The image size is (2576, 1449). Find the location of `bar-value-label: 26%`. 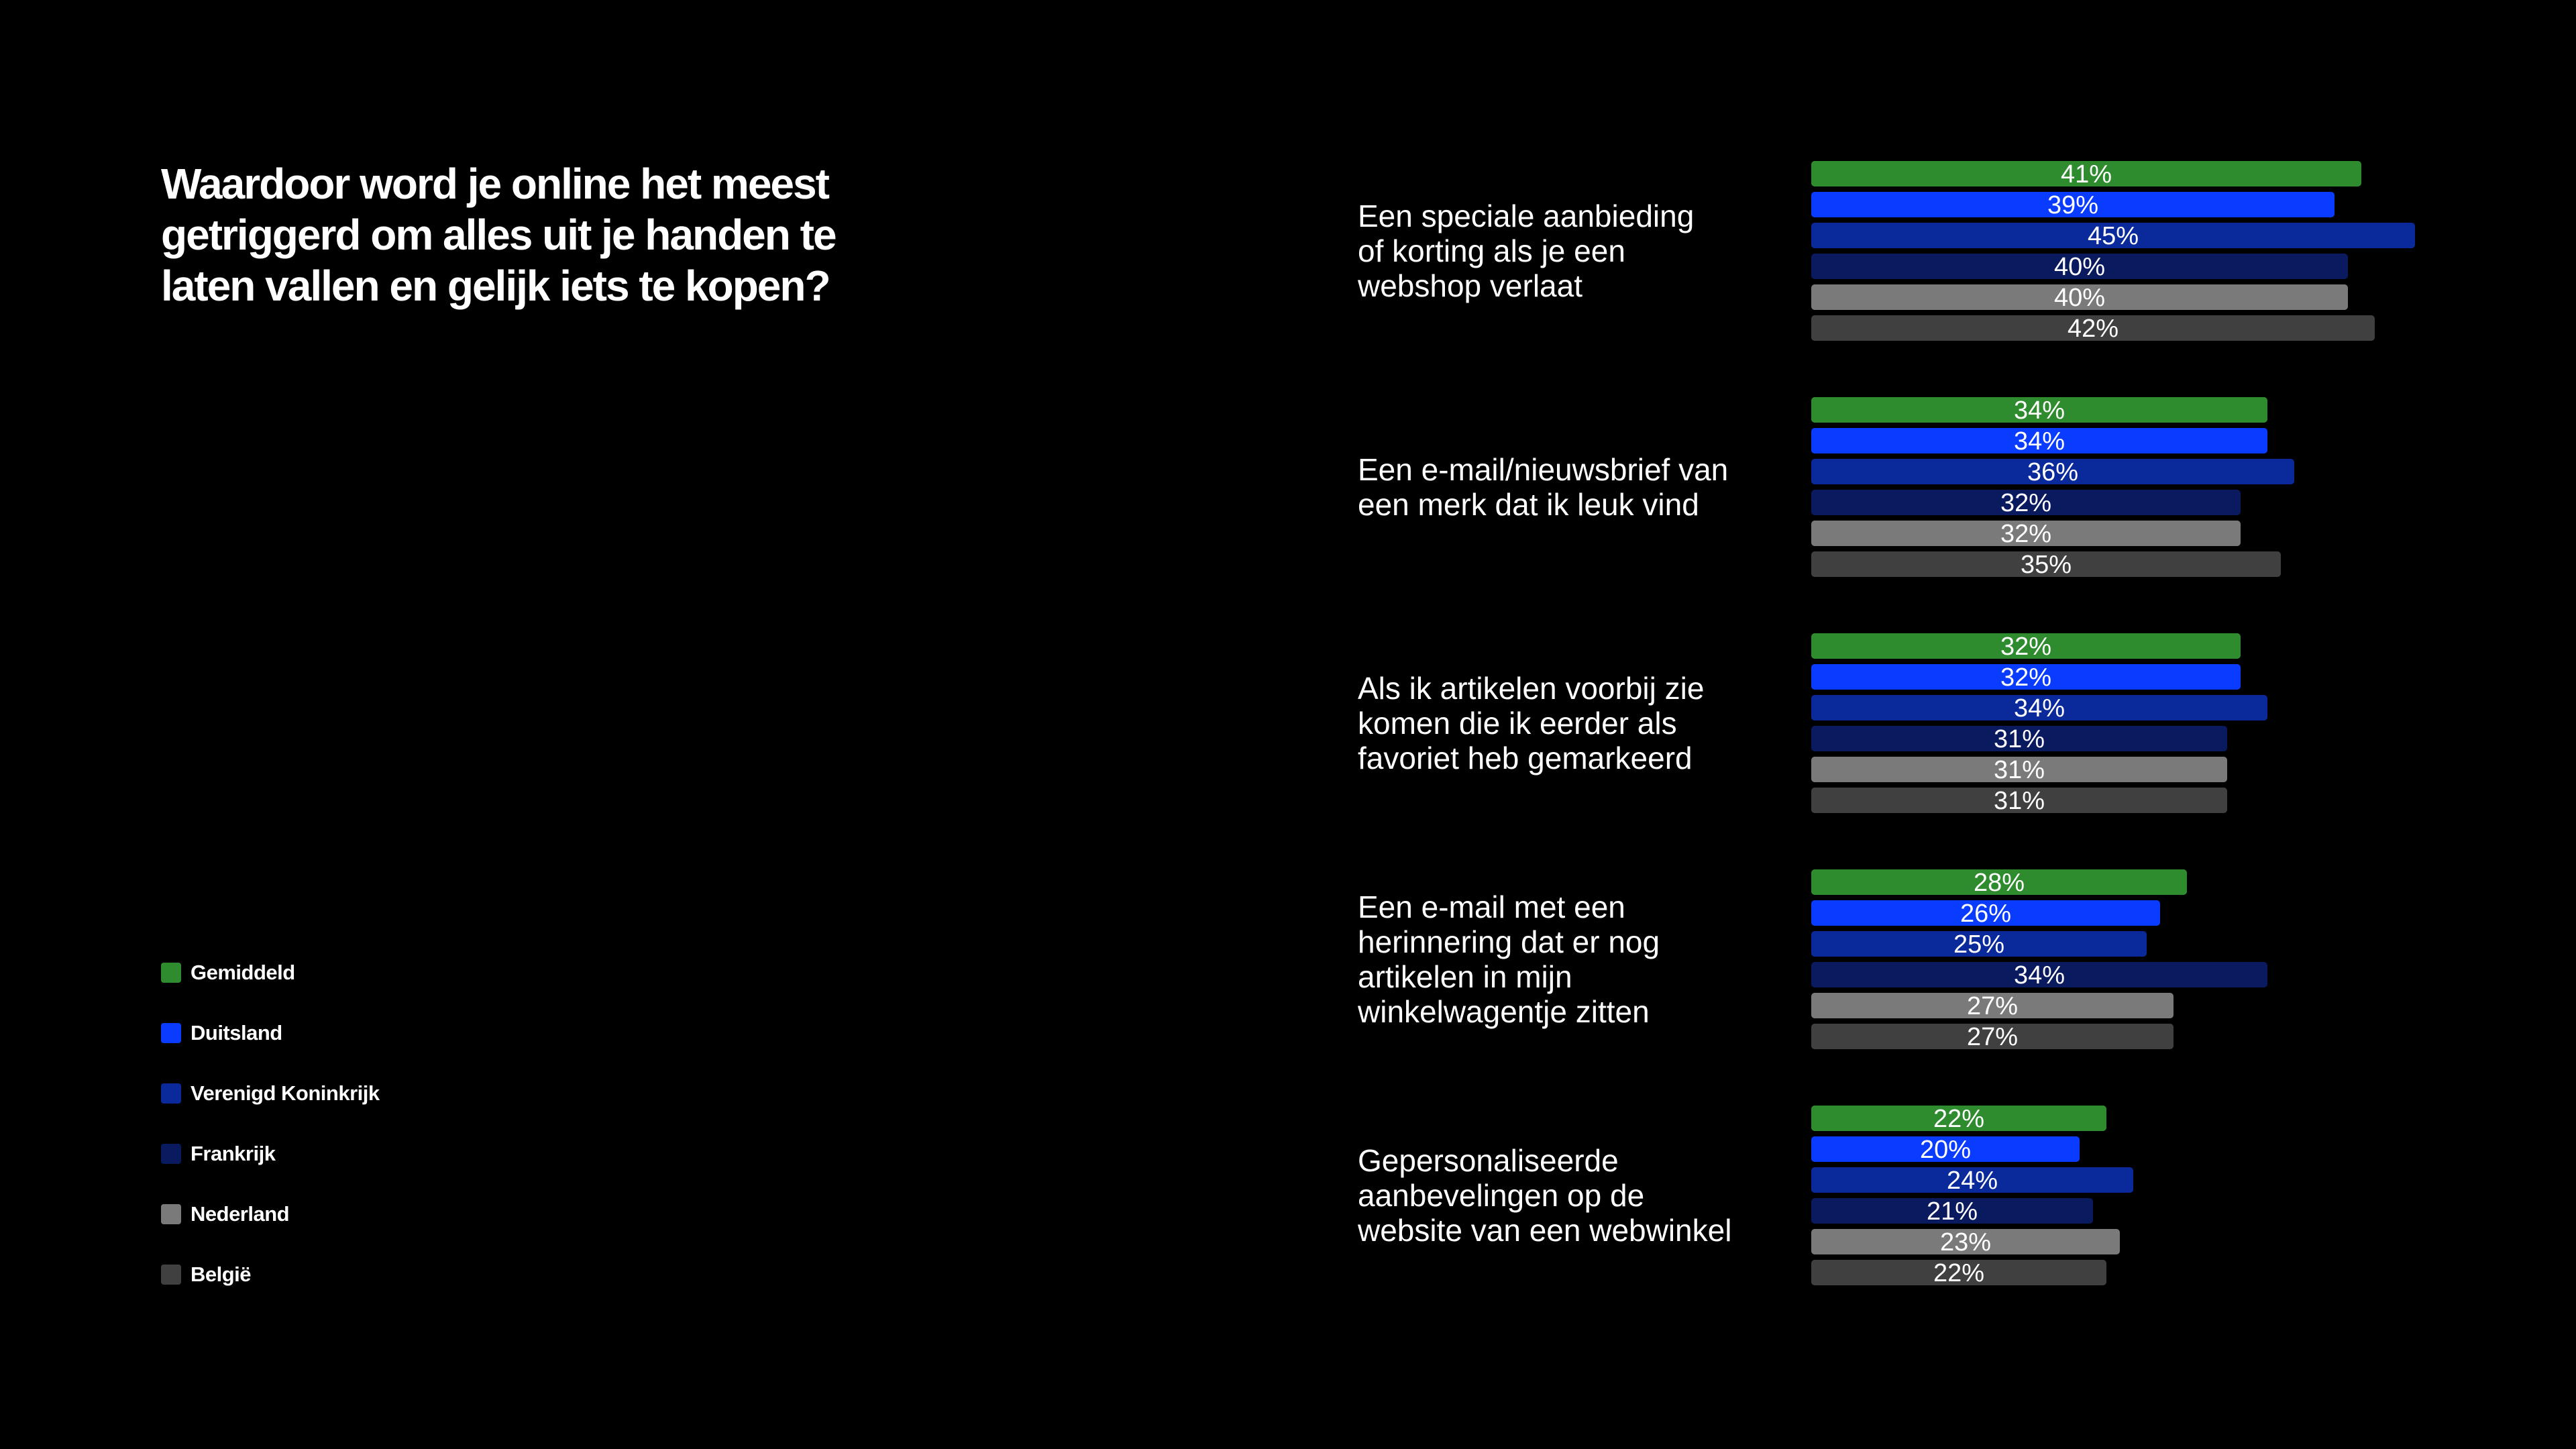

bar-value-label: 26% is located at coordinates (1985, 914).